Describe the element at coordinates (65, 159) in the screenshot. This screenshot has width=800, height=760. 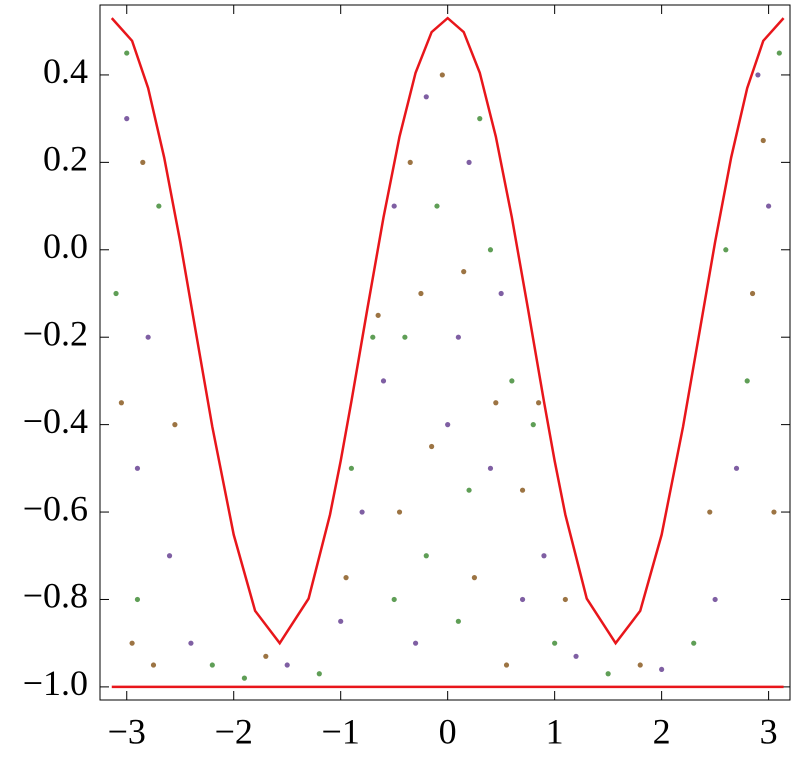
I see `y-tick-label: 0.2` at that location.